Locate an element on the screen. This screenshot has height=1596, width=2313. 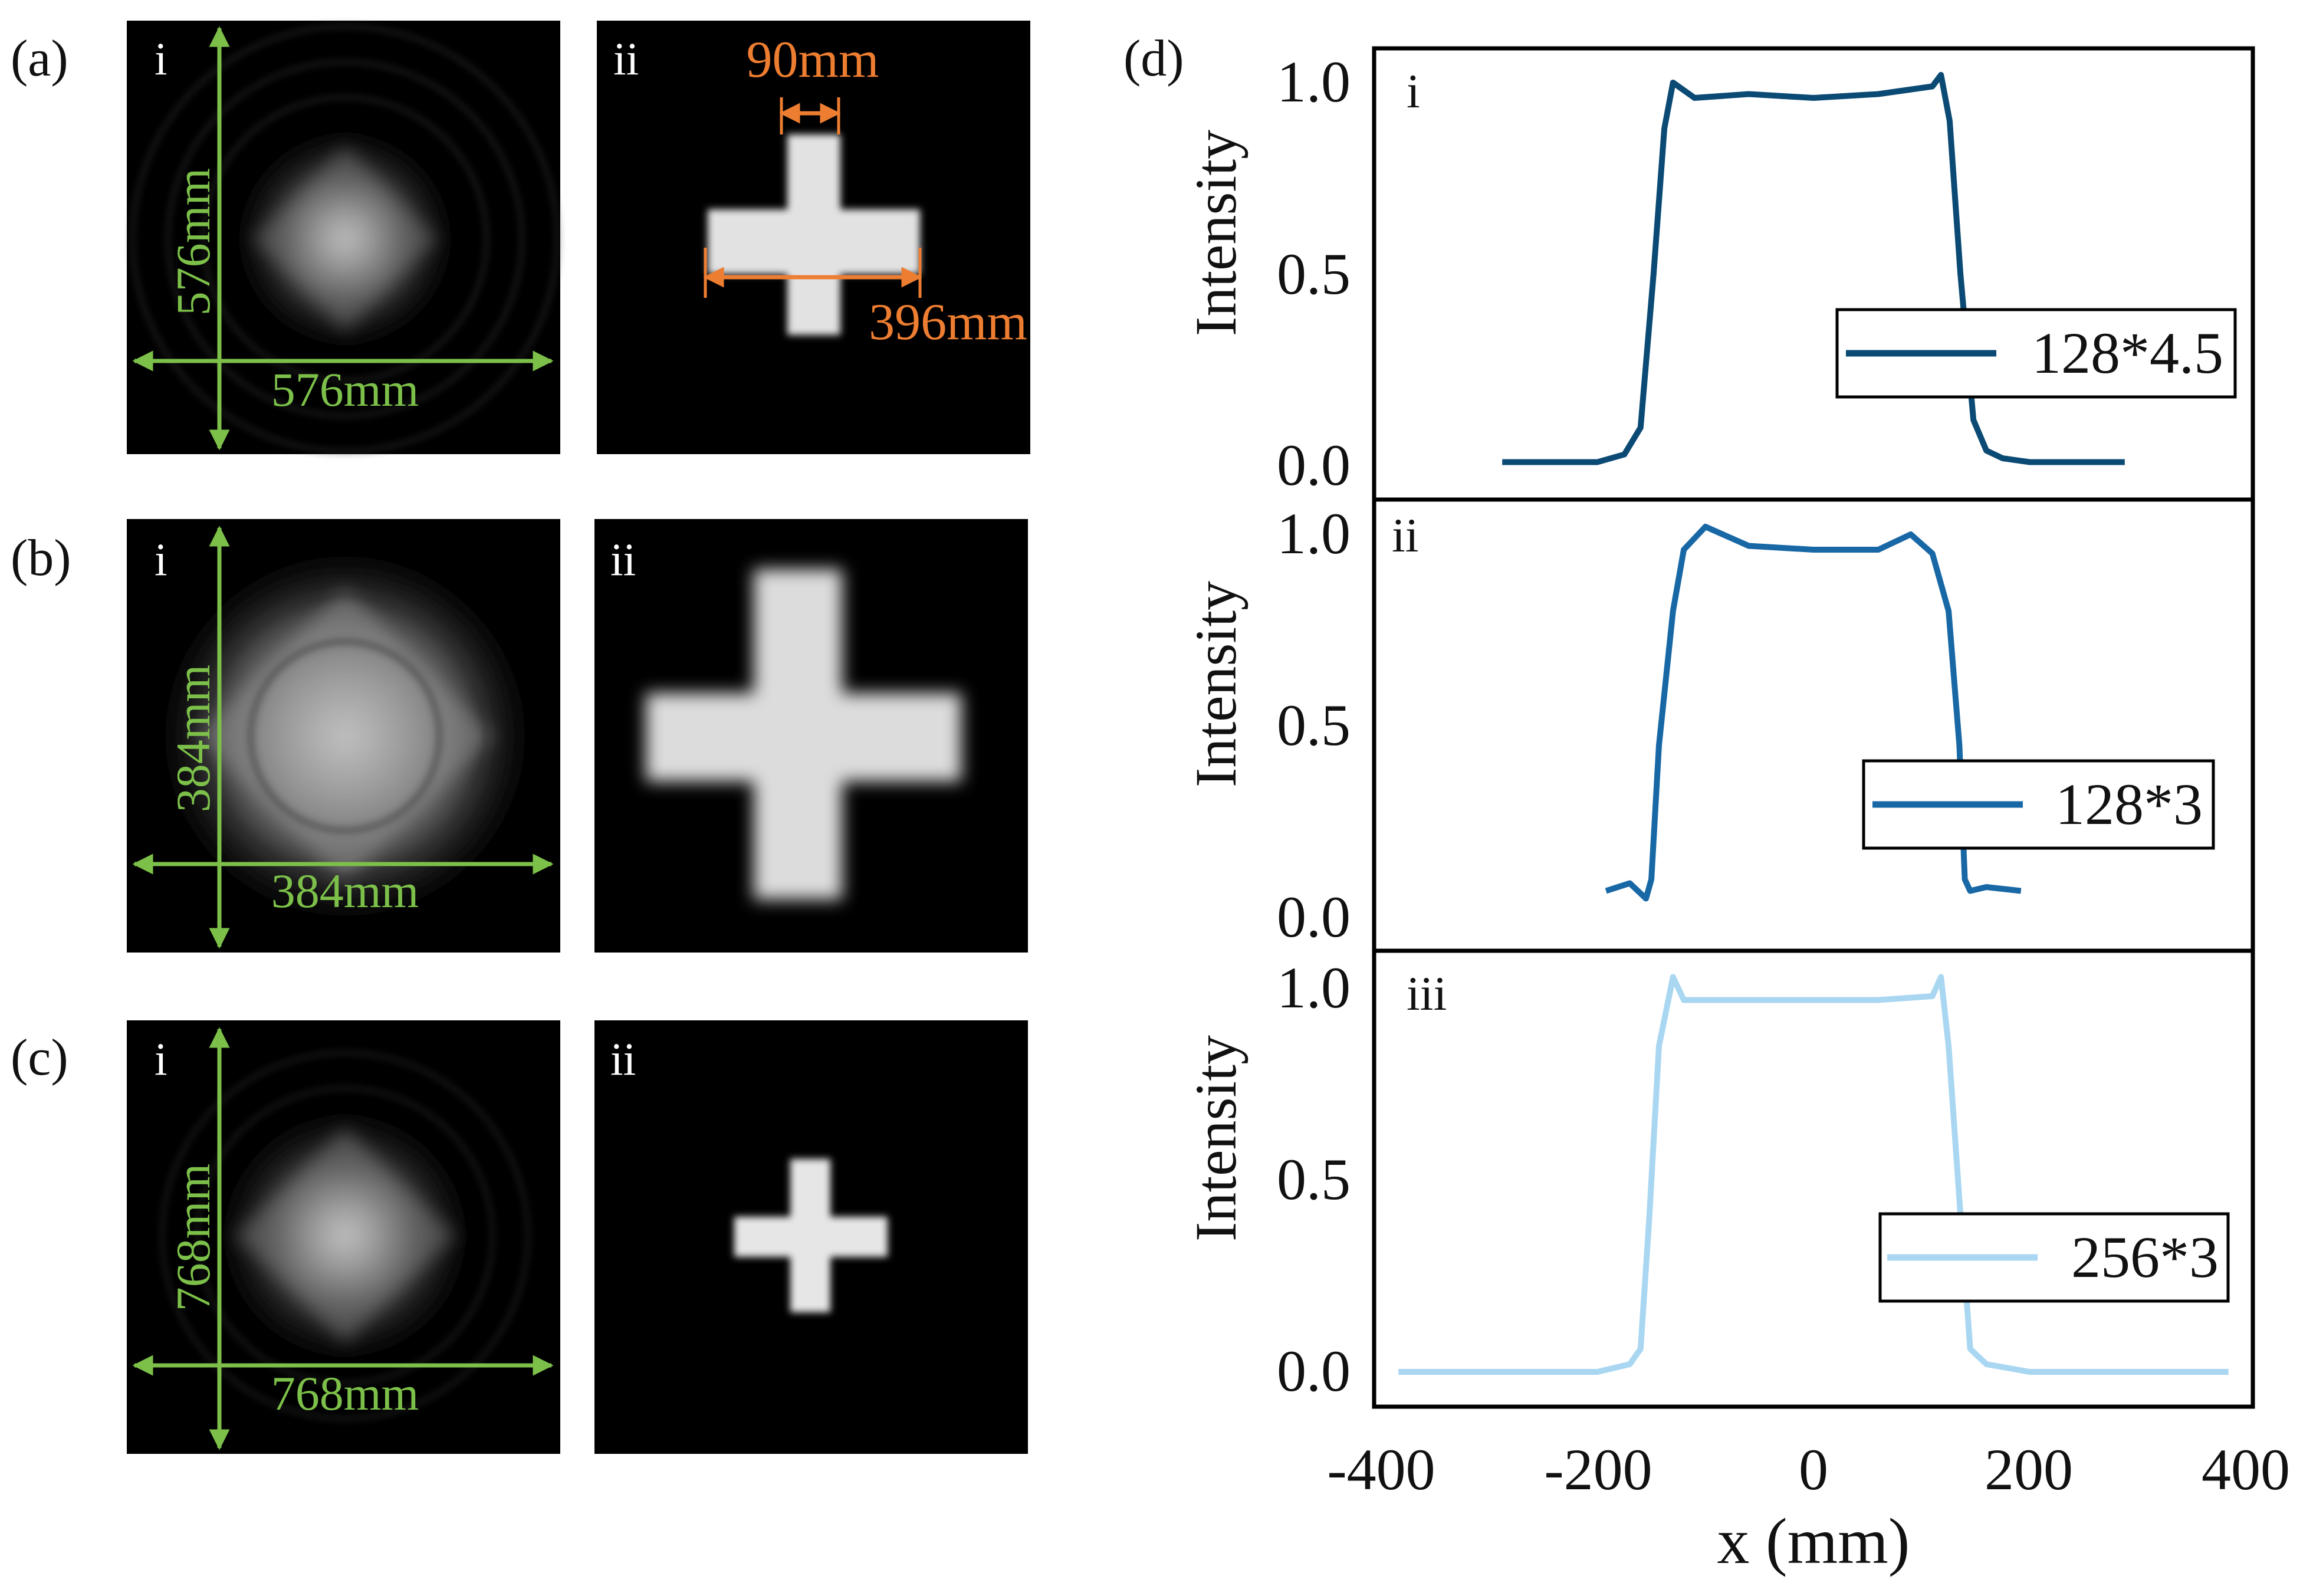
y-tick-ii-1: 1.0 is located at coordinates (1314, 534).